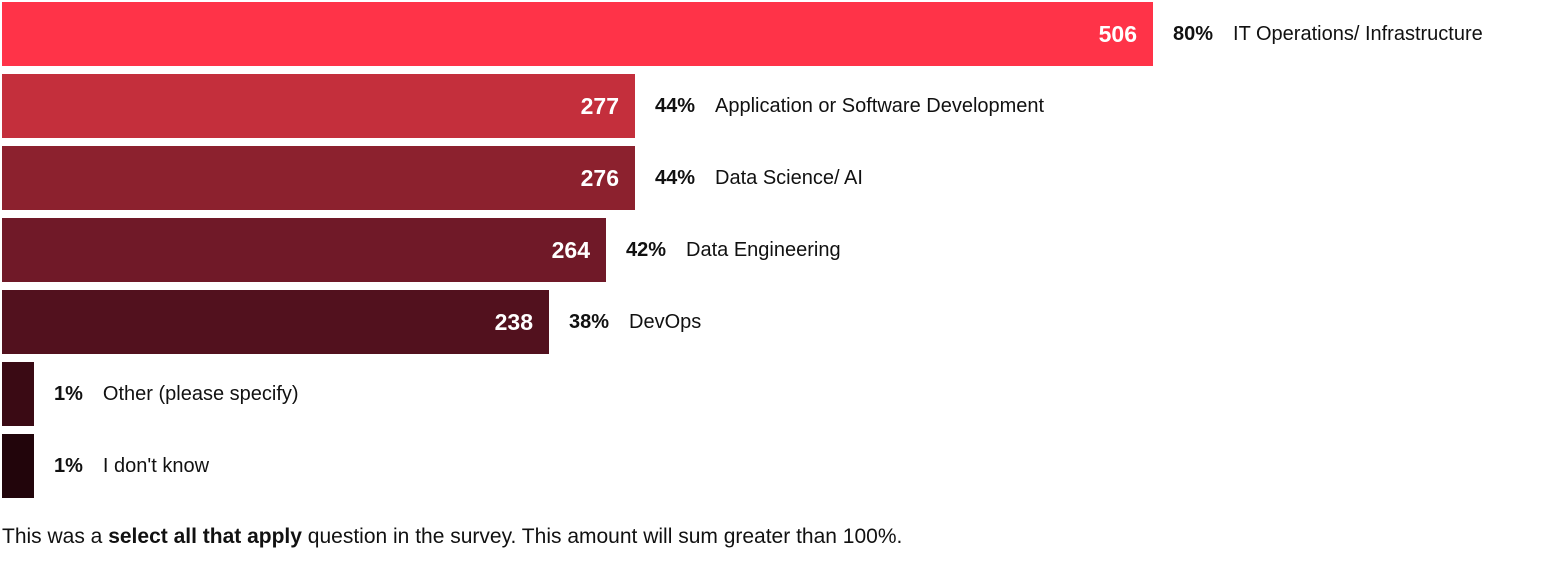 This screenshot has height=564, width=1542. I want to click on footnote-text-before: This was a, so click(55, 536).